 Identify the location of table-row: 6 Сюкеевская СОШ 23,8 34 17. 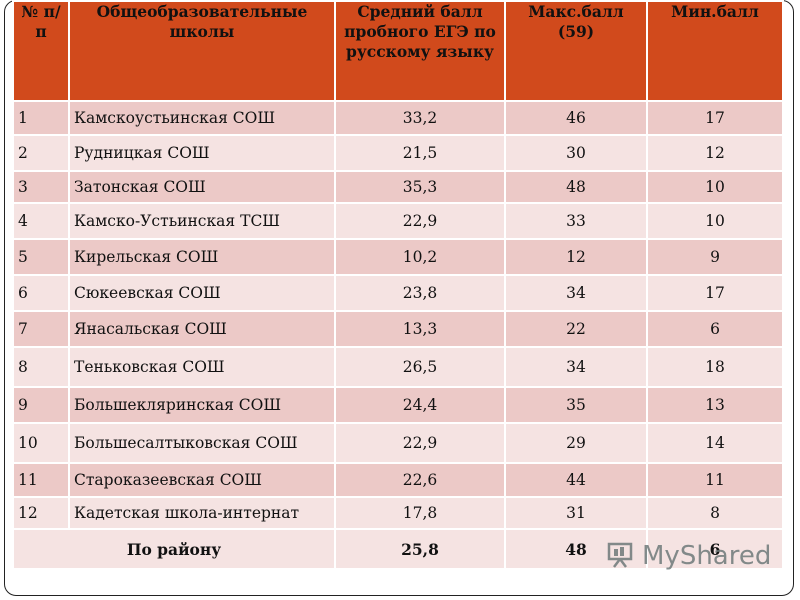
(398, 293).